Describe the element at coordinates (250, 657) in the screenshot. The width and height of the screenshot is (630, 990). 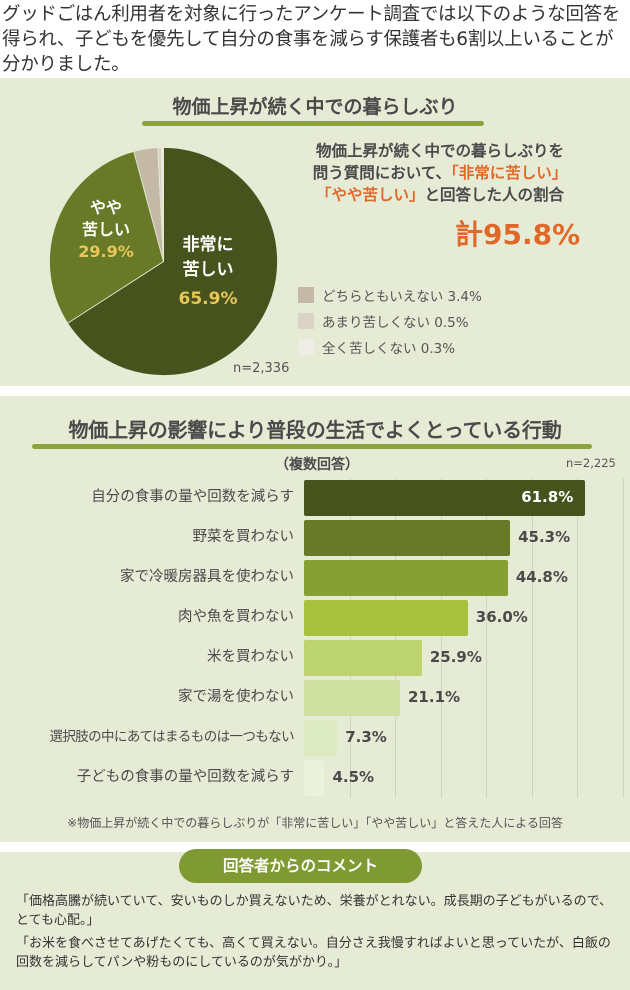
I see `bar-category-label: 米を買わない` at that location.